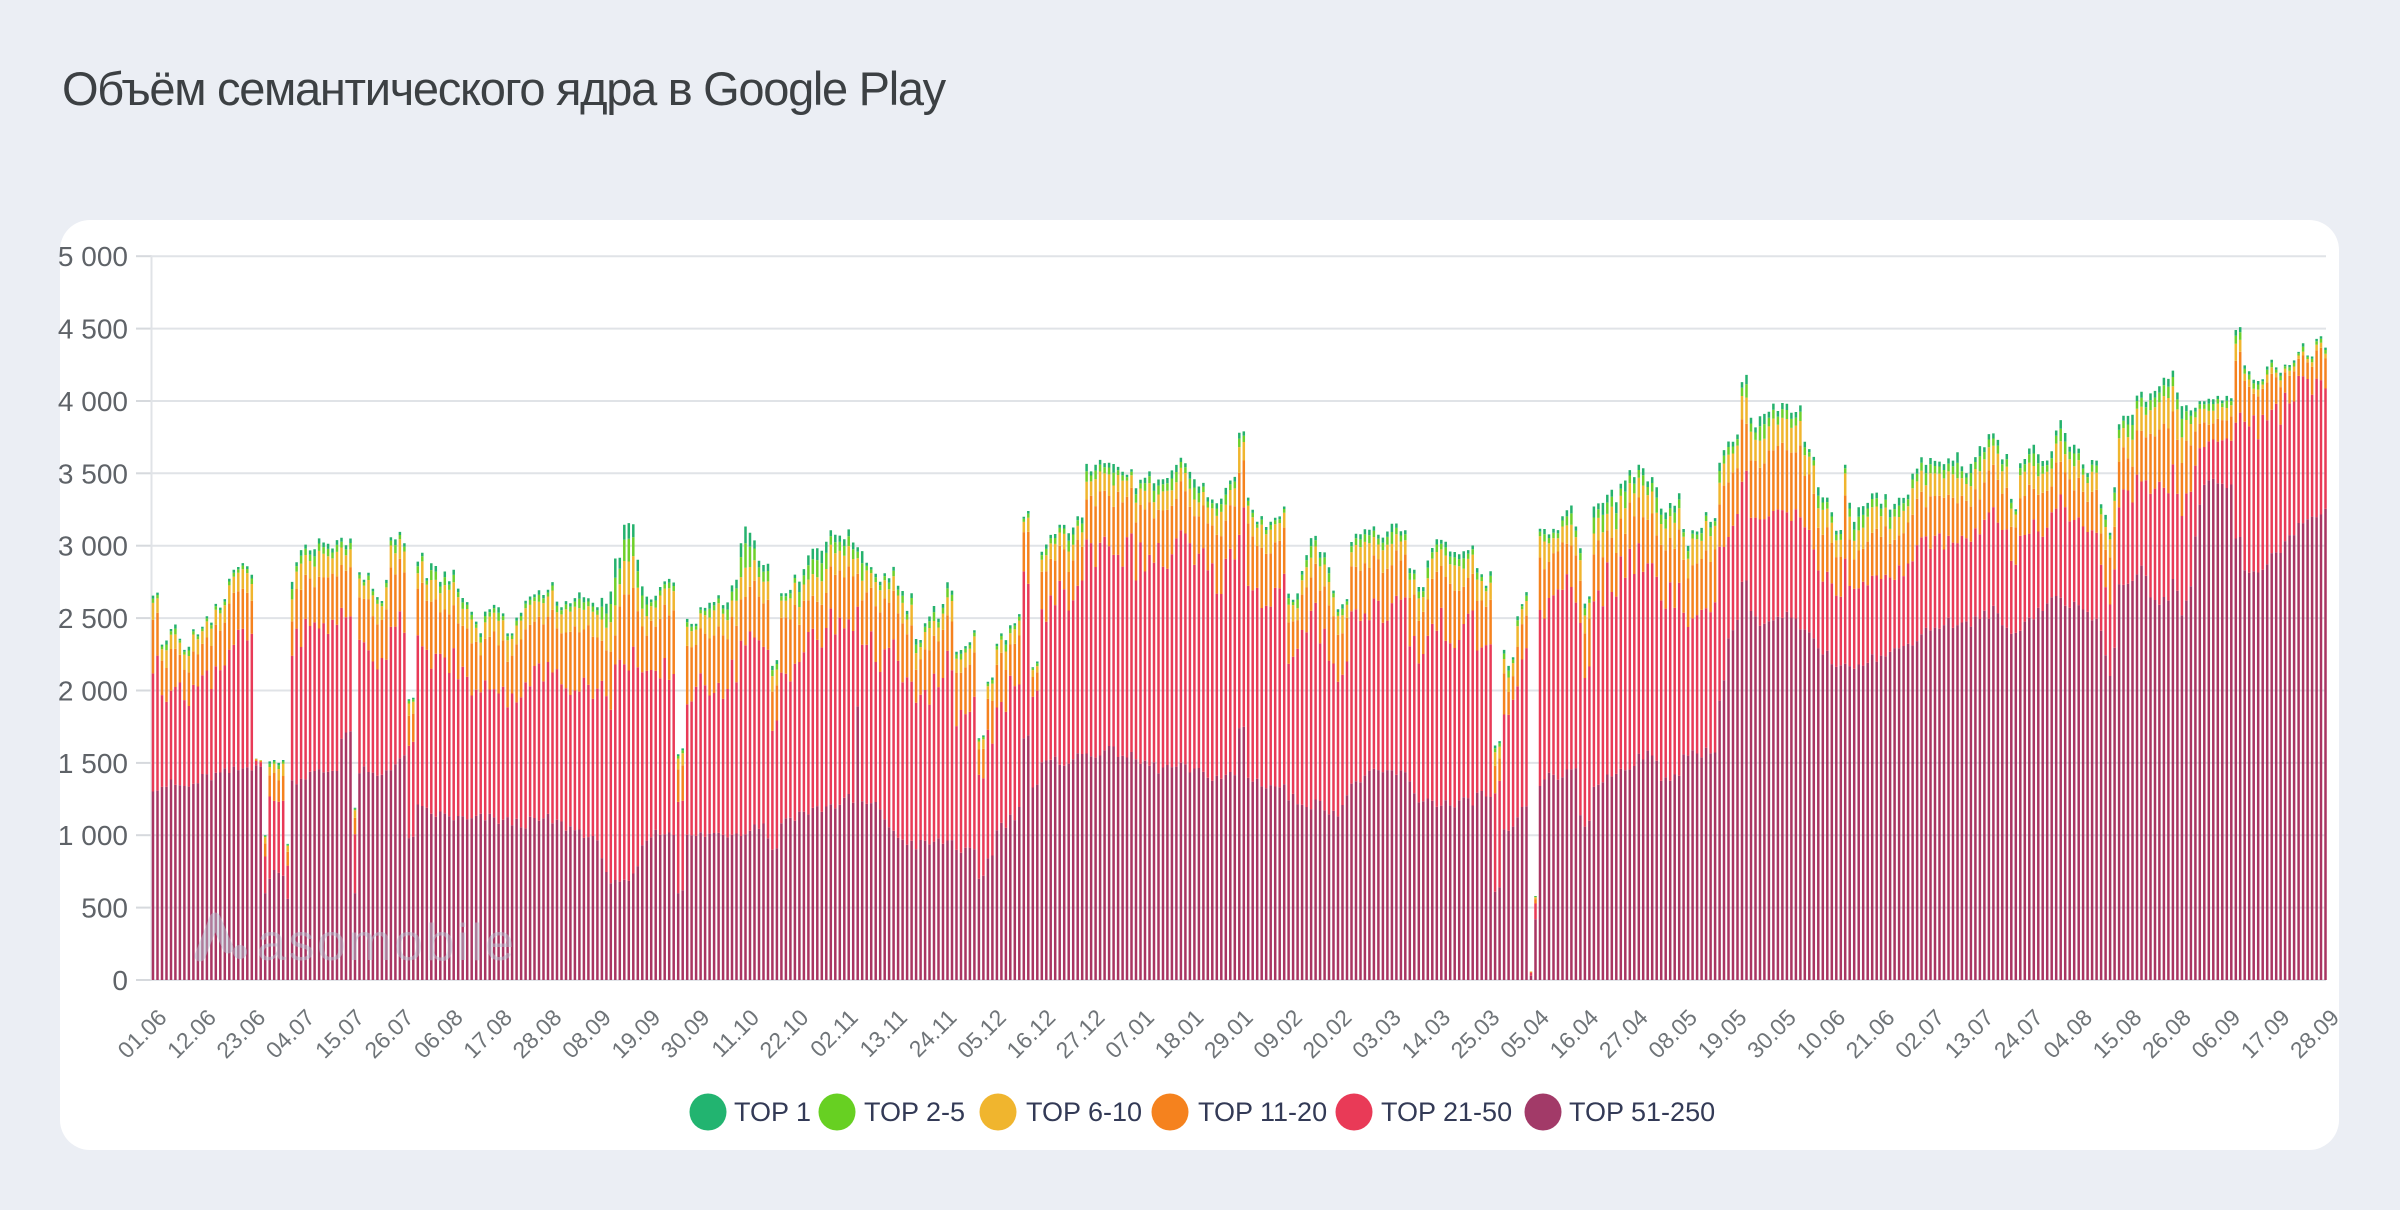 This screenshot has height=1210, width=2400. Describe the element at coordinates (93, 473) in the screenshot. I see `svg-text: 3 500` at that location.